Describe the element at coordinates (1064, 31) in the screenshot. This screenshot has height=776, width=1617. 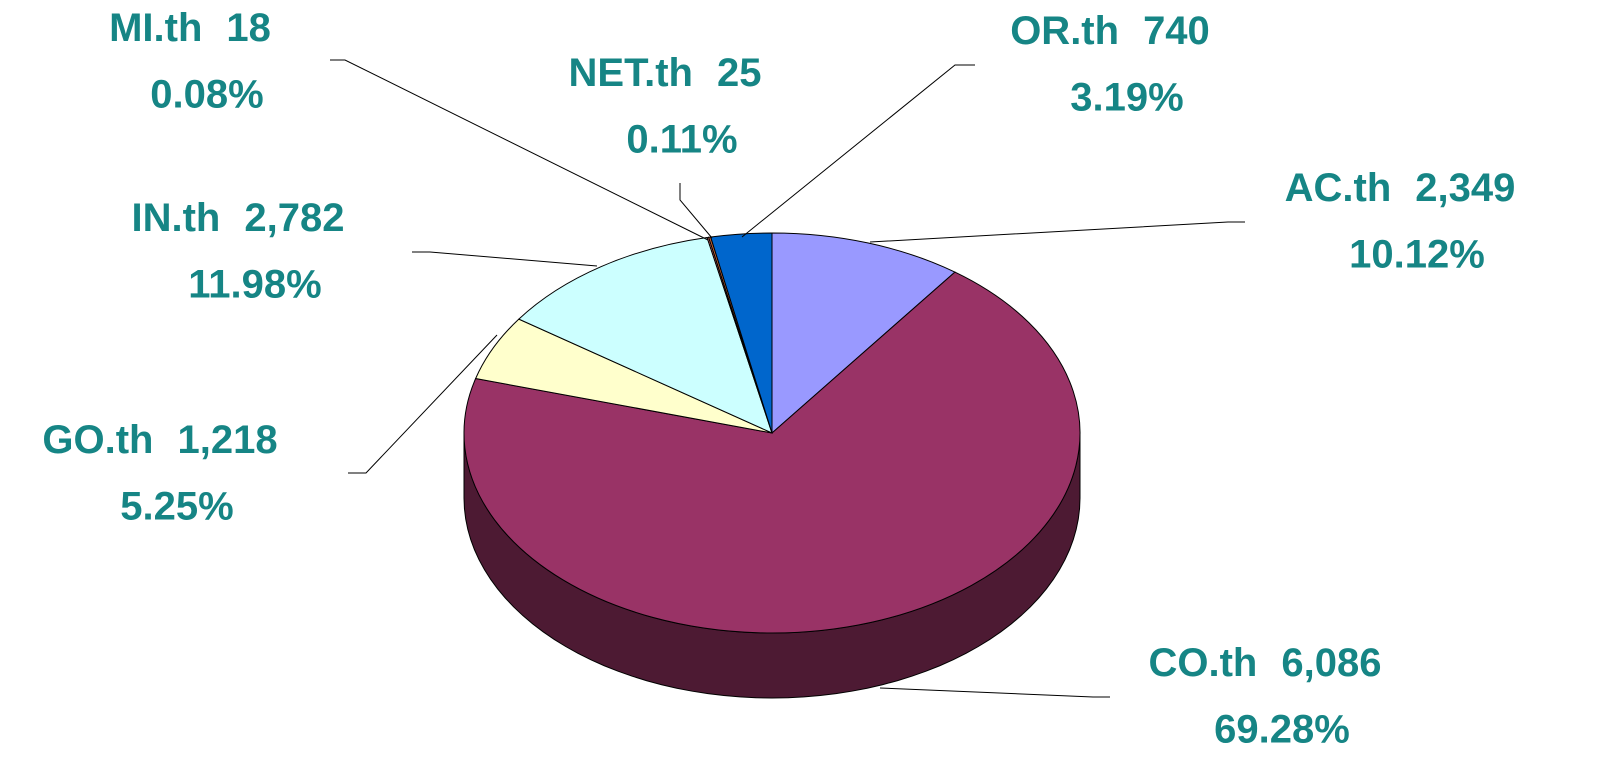
I see `category-label: OR.th` at that location.